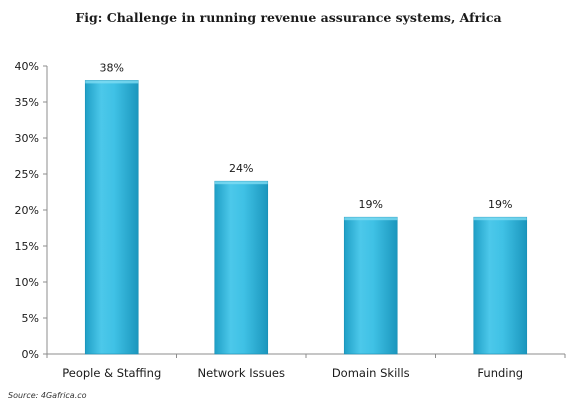 The image size is (577, 416). I want to click on y-tick-label: 25%, so click(27, 174).